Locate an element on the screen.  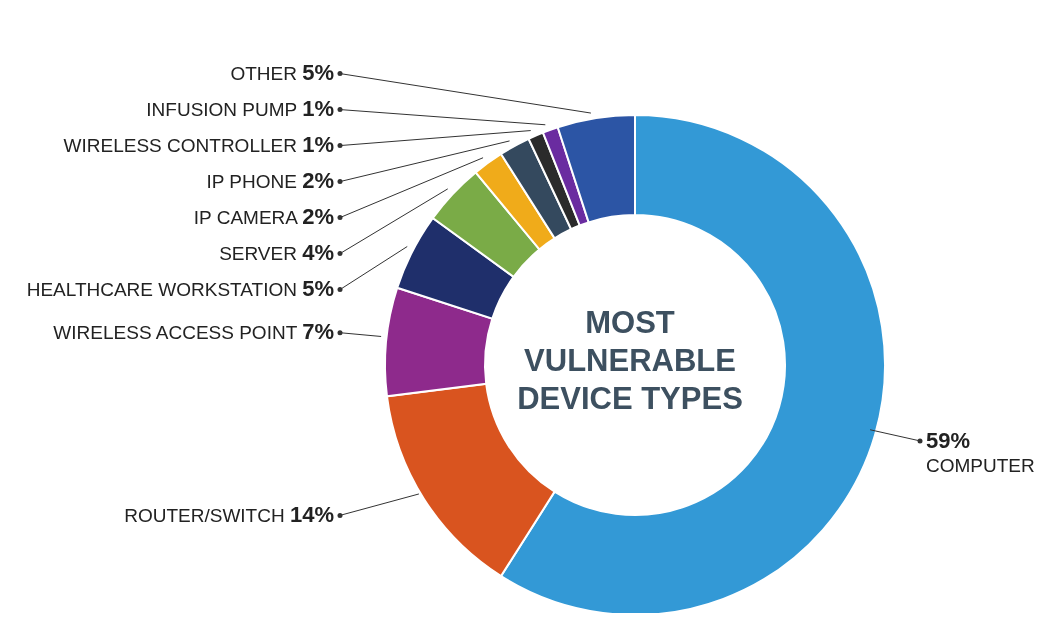
slice-label: IP CAMERA is located at coordinates (248, 218).